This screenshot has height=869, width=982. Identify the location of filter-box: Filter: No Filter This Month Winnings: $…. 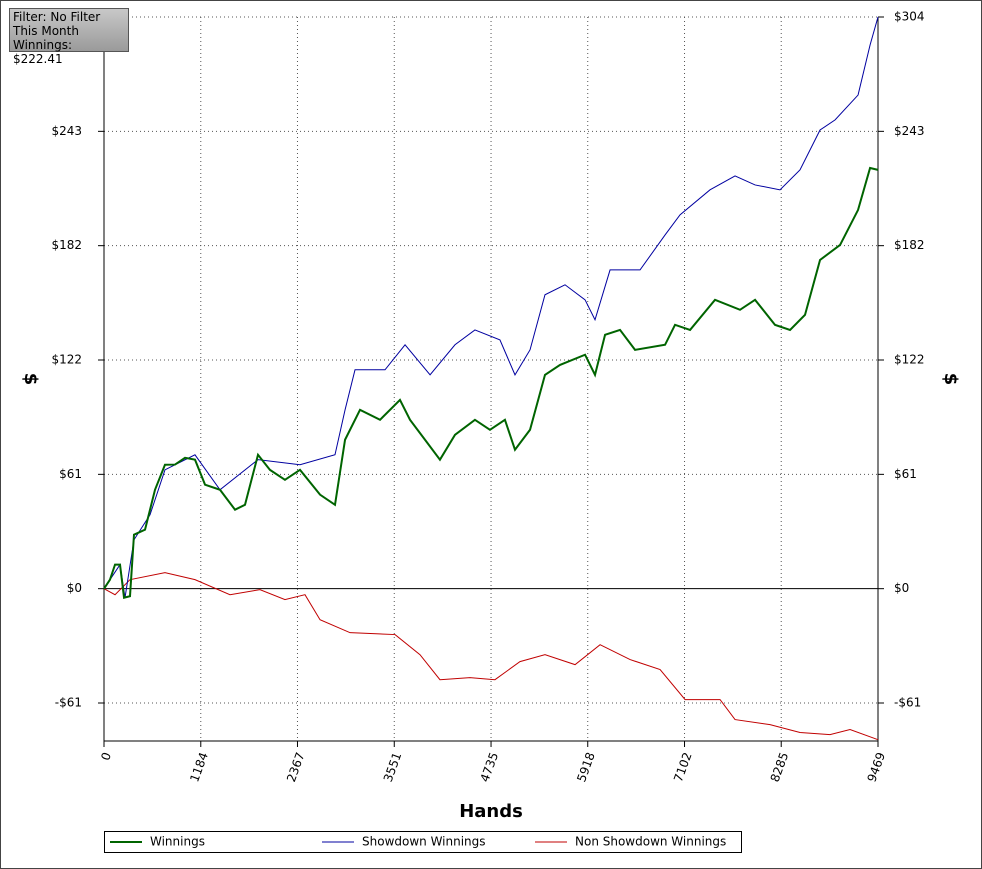
(69, 37).